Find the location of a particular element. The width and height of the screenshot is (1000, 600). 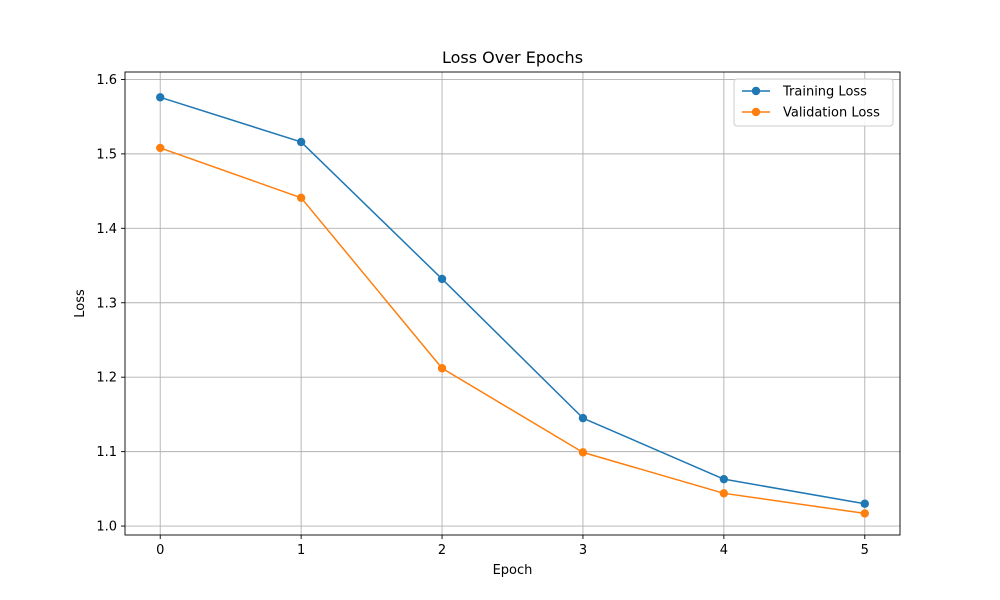

x-tick-label: 5 is located at coordinates (865, 550).